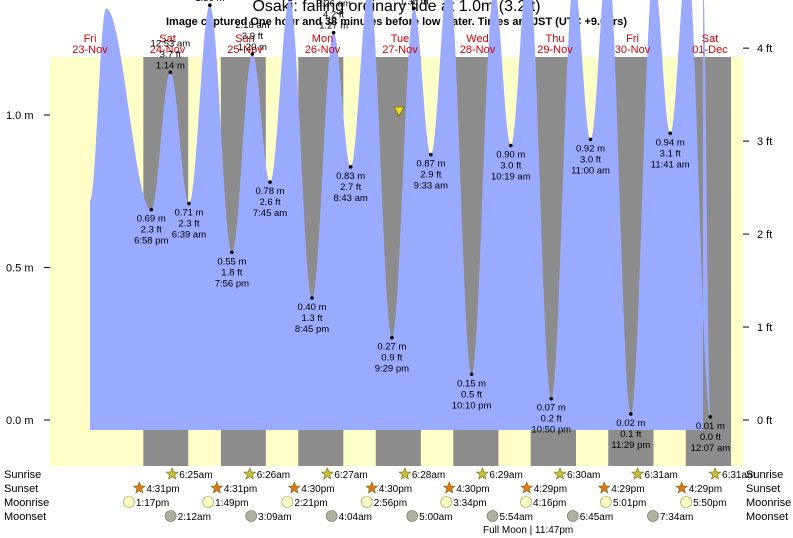 This screenshot has width=793, height=538. I want to click on sunrise-time: 6:27am, so click(350, 475).